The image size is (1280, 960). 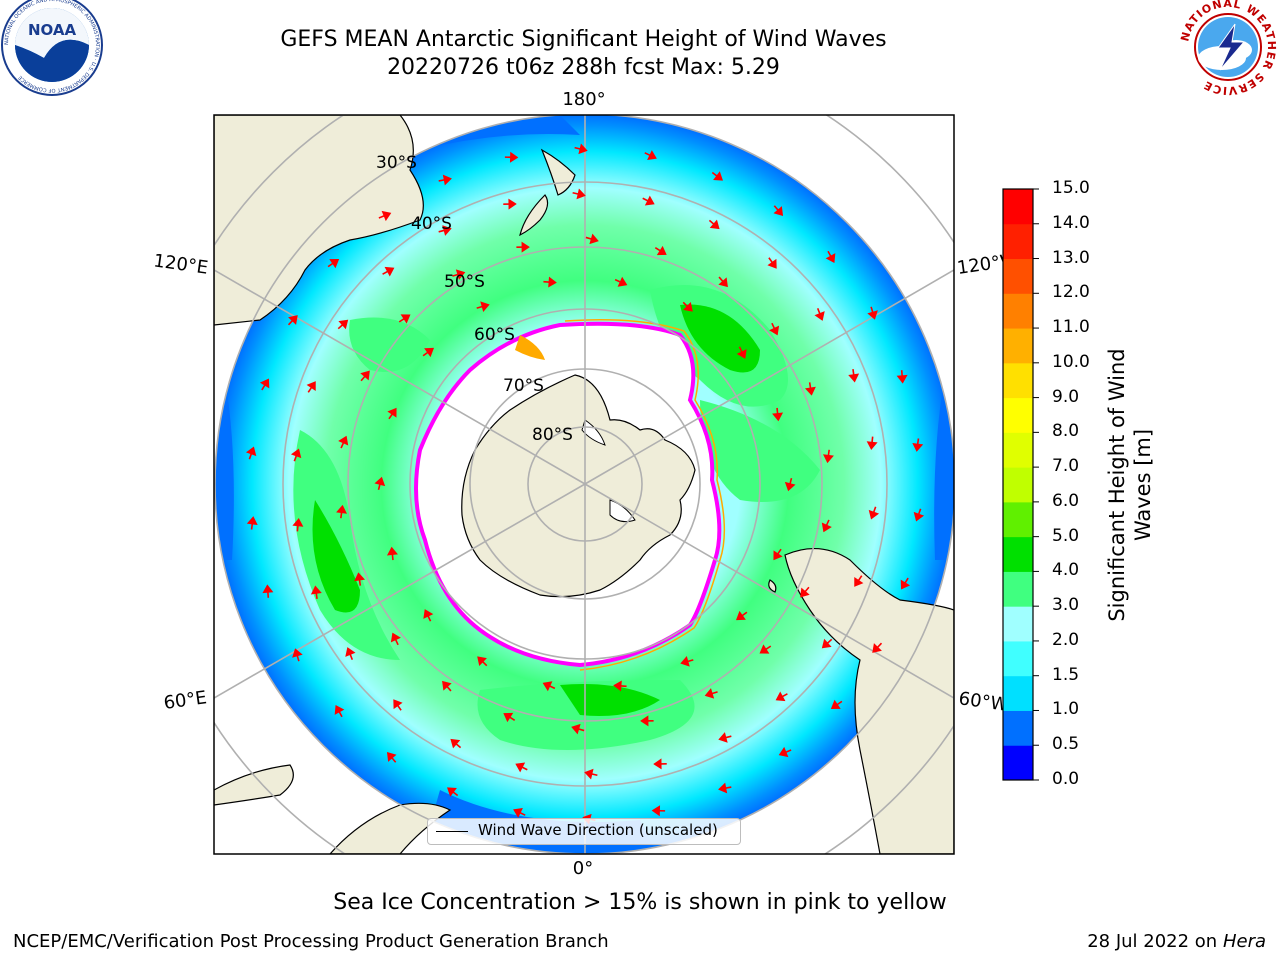 What do you see at coordinates (983, 702) in the screenshot?
I see `lon-label-60w: 60°W` at bounding box center [983, 702].